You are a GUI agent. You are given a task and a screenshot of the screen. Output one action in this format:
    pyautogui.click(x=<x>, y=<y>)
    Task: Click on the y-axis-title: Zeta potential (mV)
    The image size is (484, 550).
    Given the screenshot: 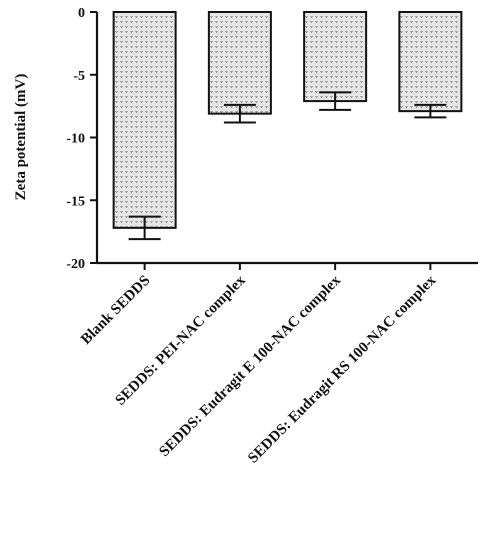 What is the action you would take?
    pyautogui.click(x=21, y=137)
    